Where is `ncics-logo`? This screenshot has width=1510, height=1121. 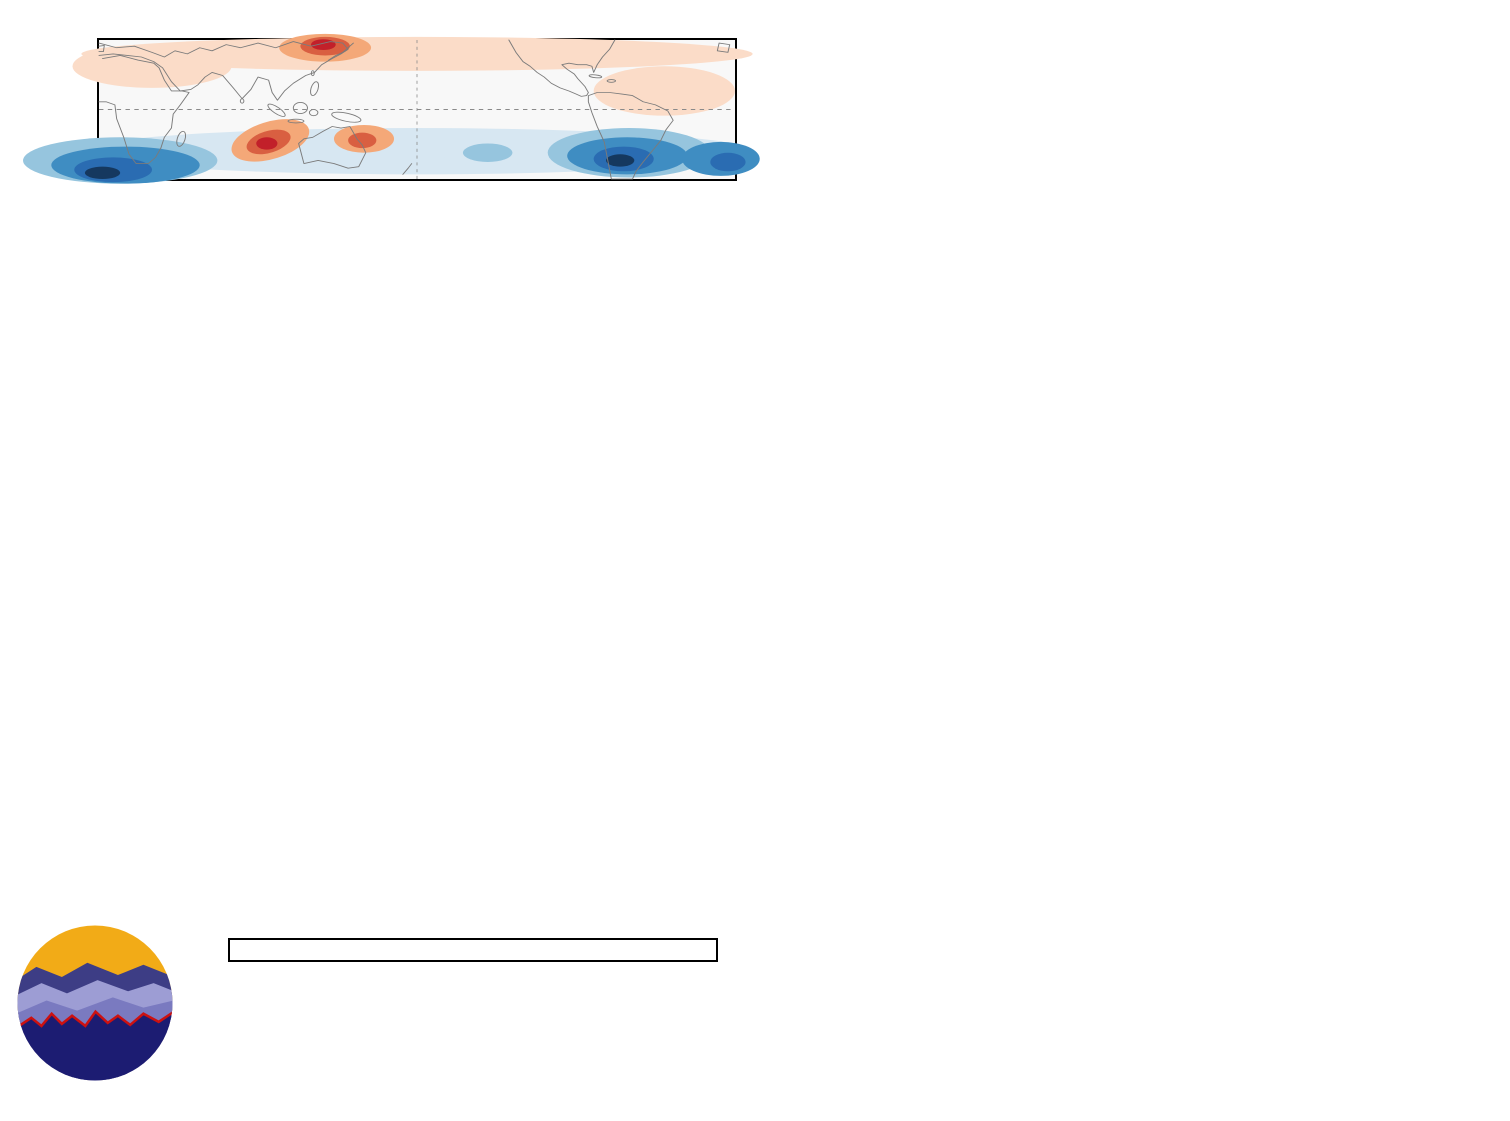
ncics-logo is located at coordinates (95, 1003).